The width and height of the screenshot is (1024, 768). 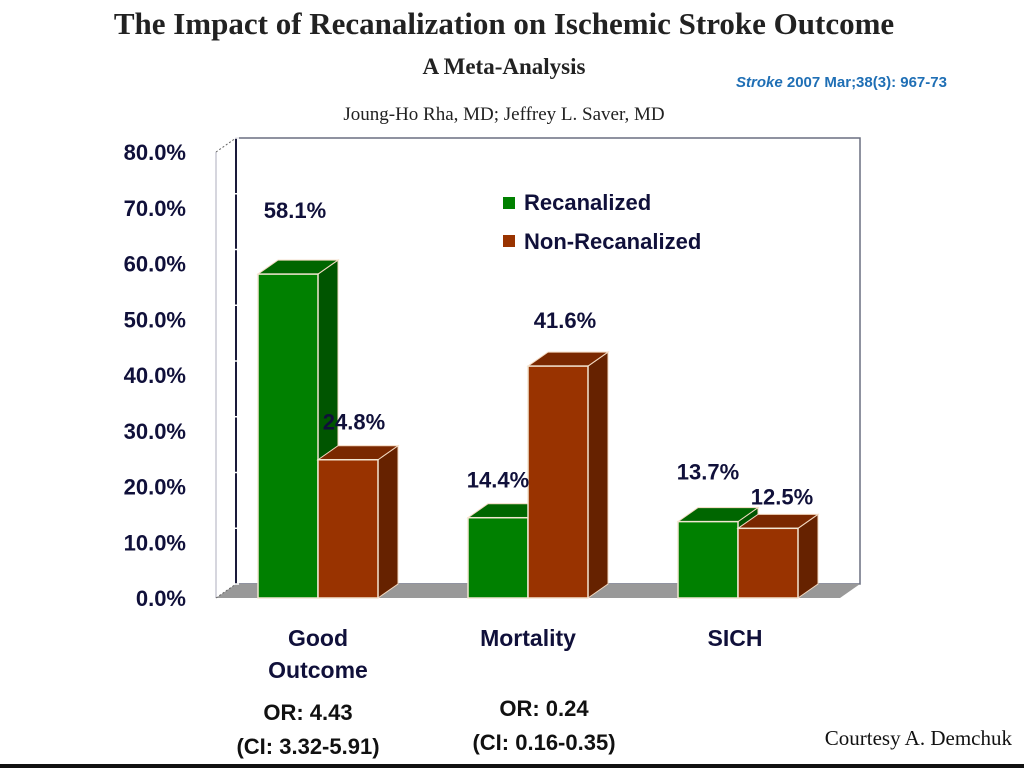 I want to click on category-label-line: Good, so click(x=318, y=638).